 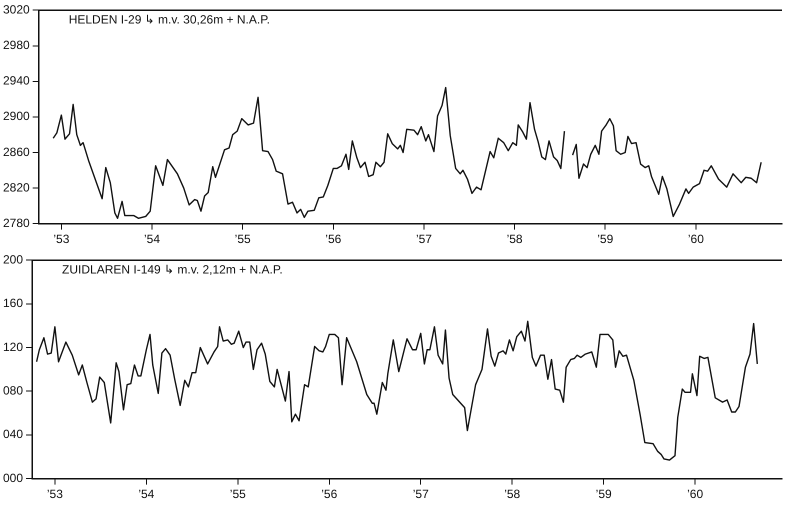 I want to click on y-tick-label: 120, so click(x=13, y=347).